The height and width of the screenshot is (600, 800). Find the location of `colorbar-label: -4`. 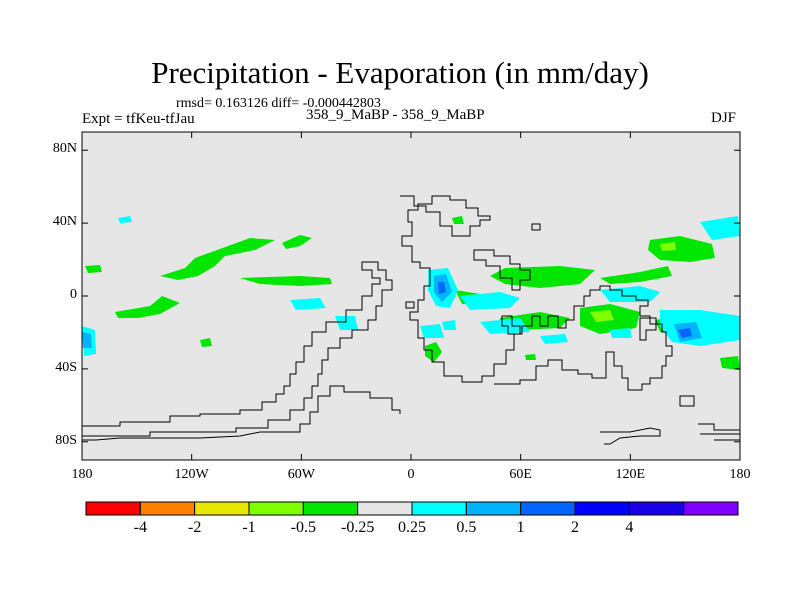

colorbar-label: -4 is located at coordinates (140, 527).